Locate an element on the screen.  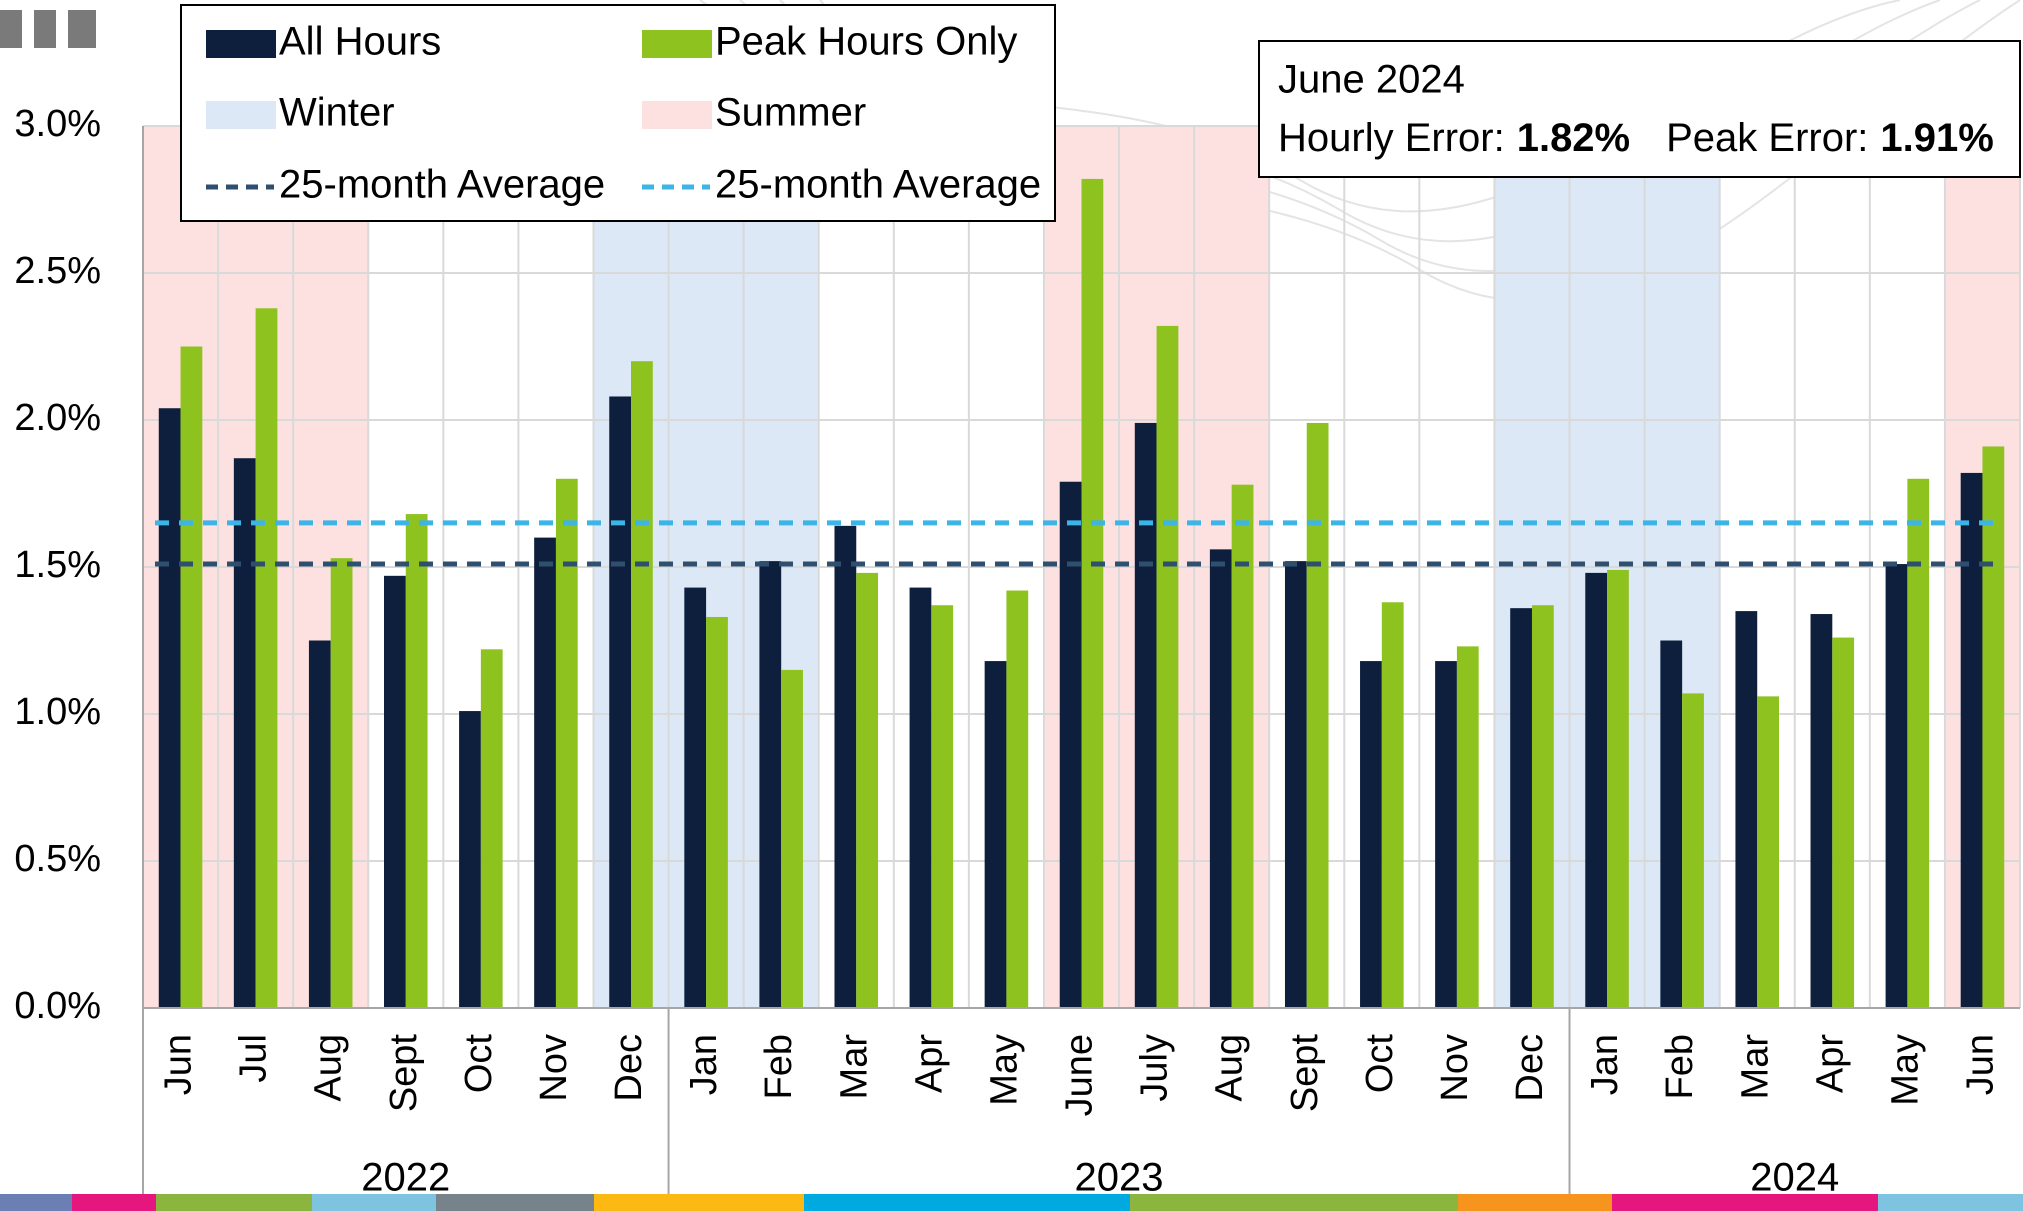
annotation-text: Hourly Error: 1.82% Peak Error: 1.91% is located at coordinates (1636, 138).